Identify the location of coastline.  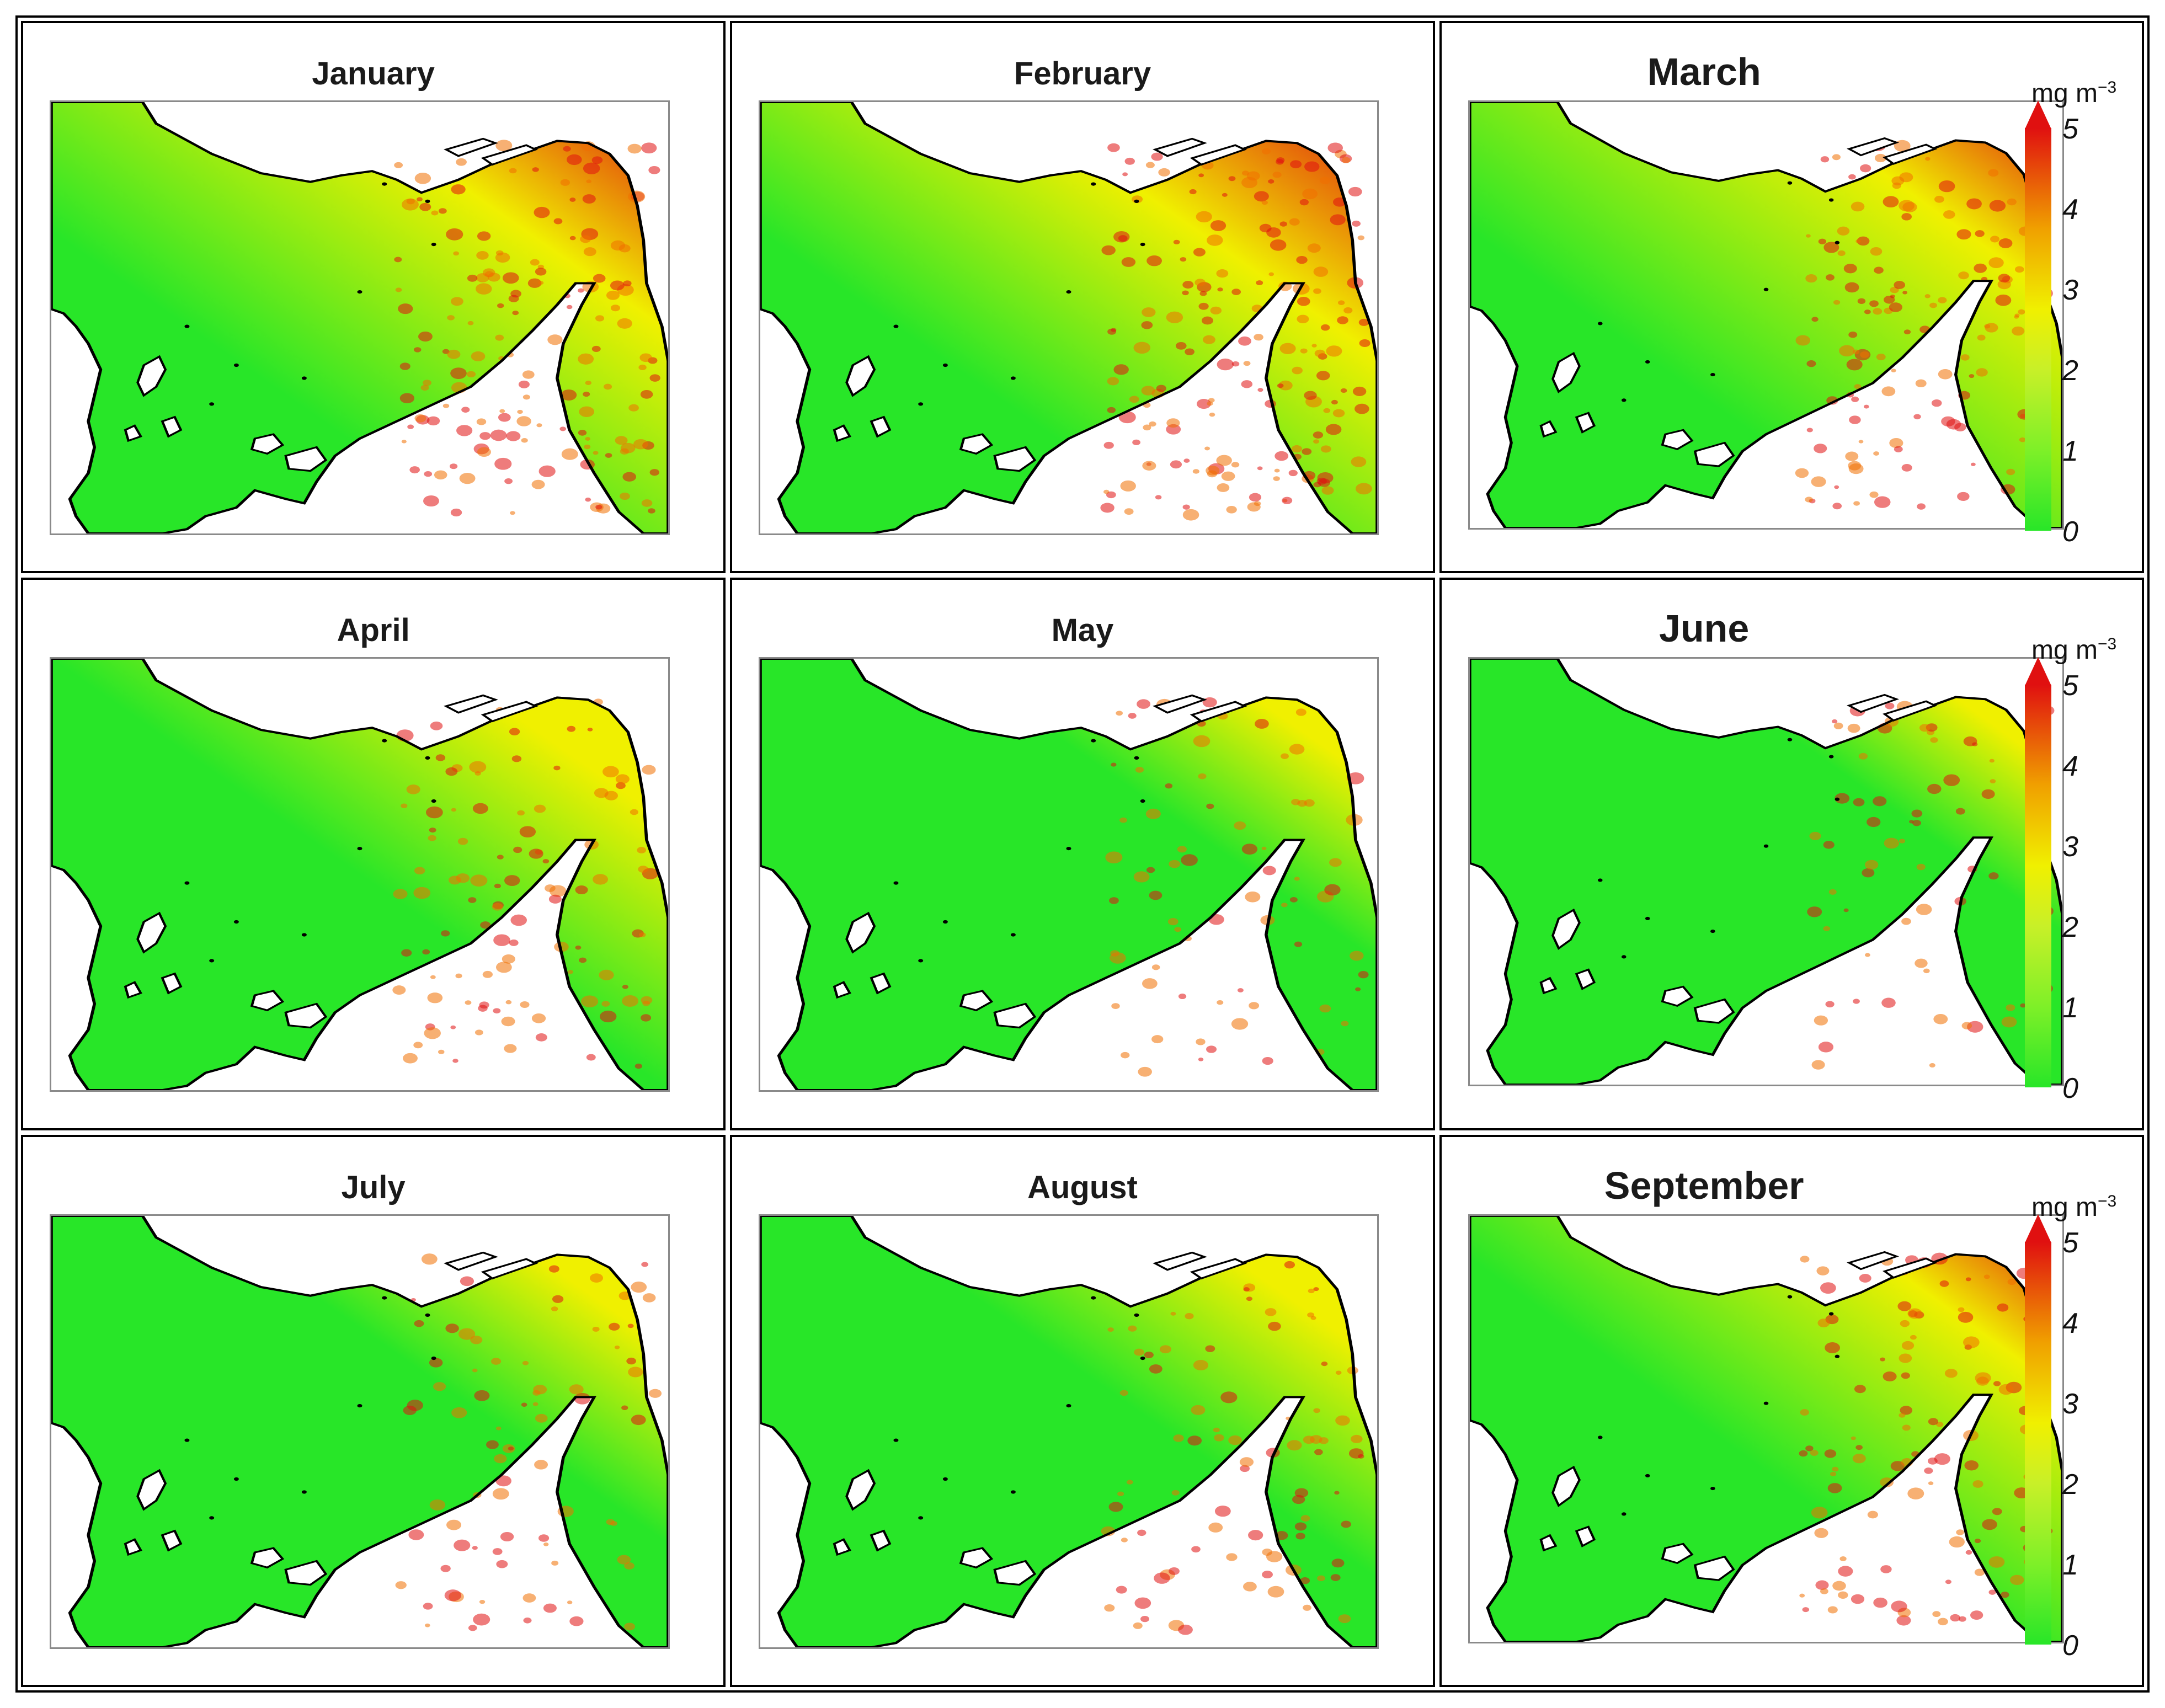
(1069, 317).